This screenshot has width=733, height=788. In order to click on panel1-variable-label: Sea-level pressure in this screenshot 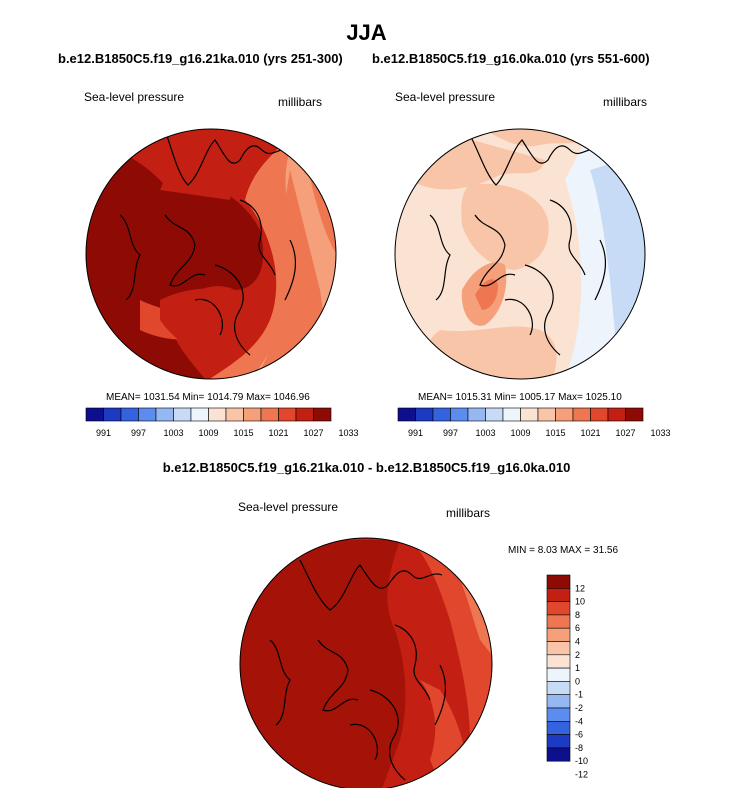, I will do `click(134, 97)`.